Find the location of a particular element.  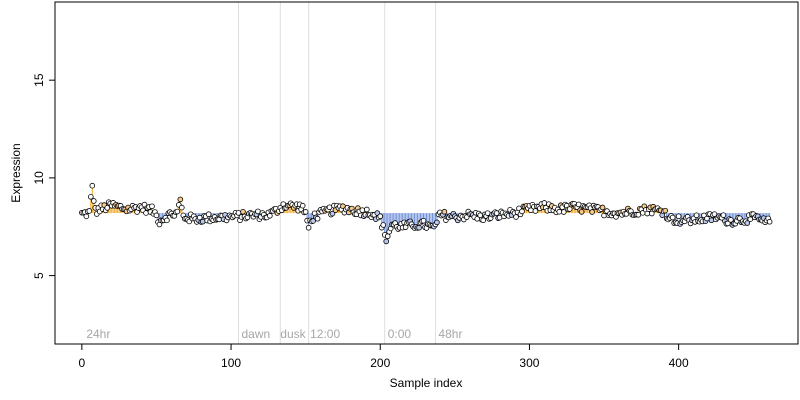

x-tick-label: 400 is located at coordinates (679, 363).